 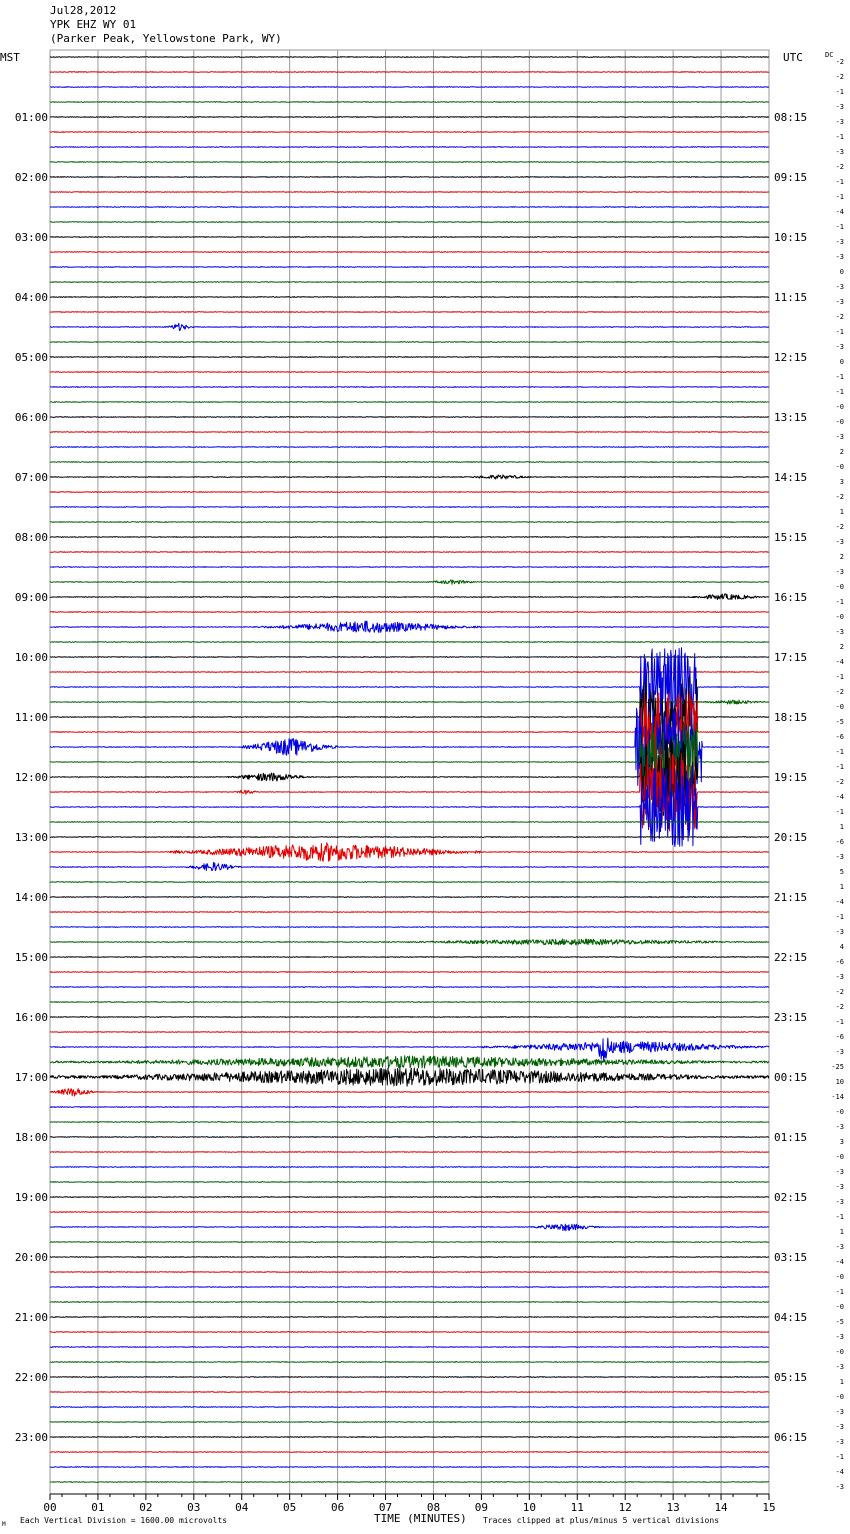 What do you see at coordinates (790, 1257) in the screenshot?
I see `utc-hour-label: 03:15` at bounding box center [790, 1257].